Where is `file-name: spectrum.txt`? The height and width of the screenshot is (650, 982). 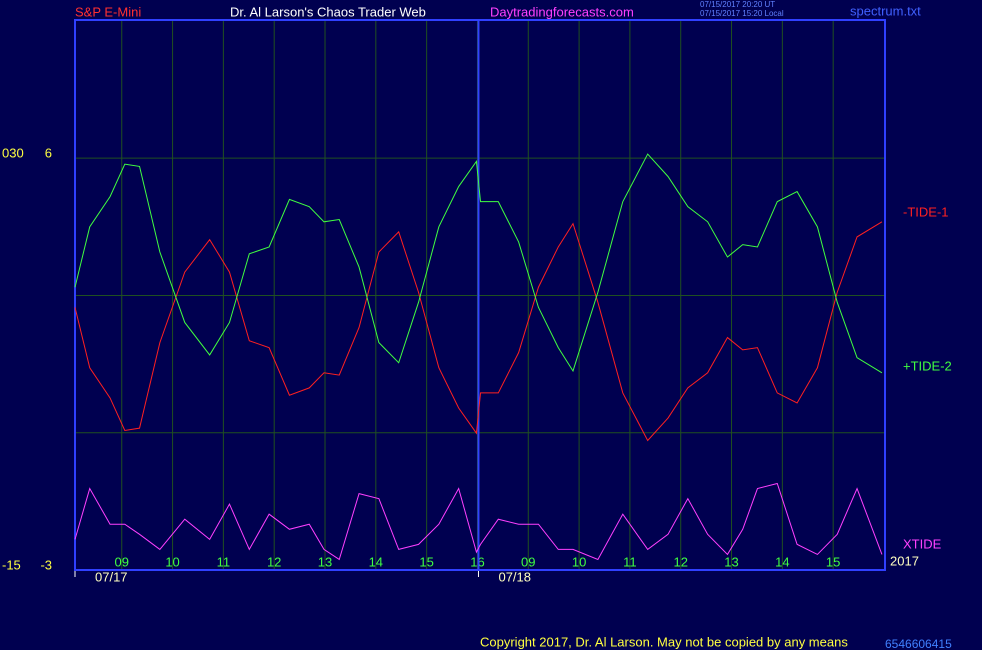 file-name: spectrum.txt is located at coordinates (885, 10).